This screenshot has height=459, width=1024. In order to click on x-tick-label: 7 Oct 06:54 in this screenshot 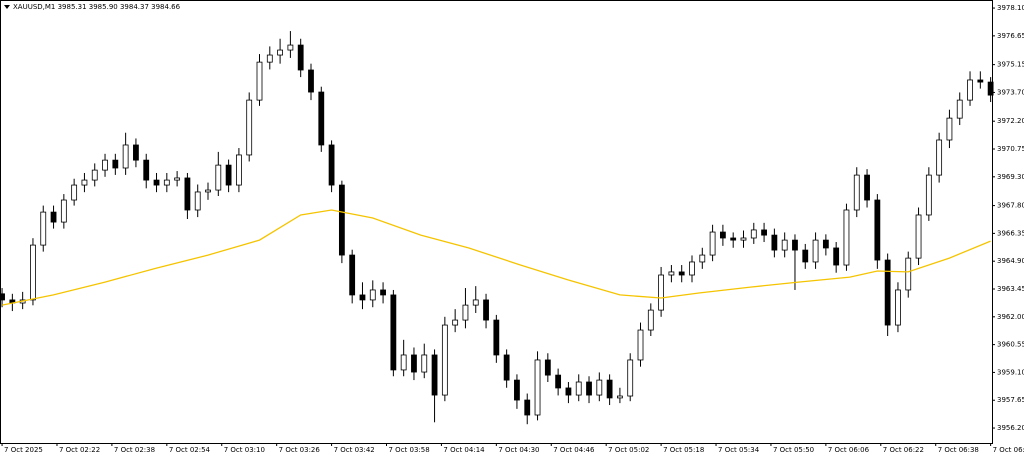, I will do `click(1008, 450)`.